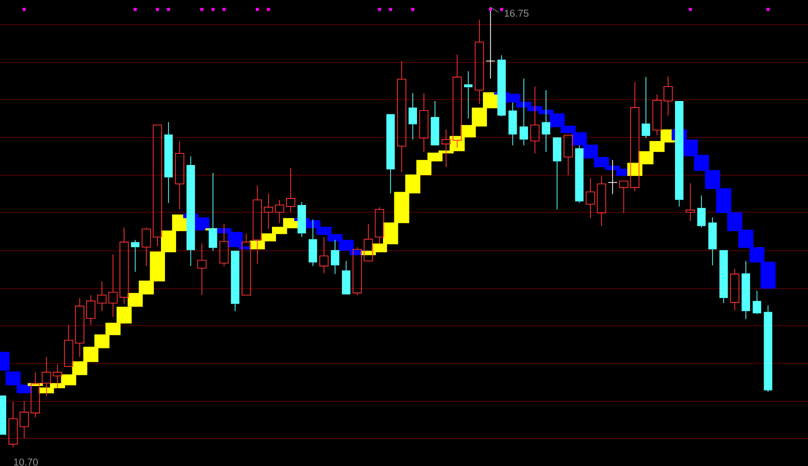 The width and height of the screenshot is (808, 466). Describe the element at coordinates (26, 462) in the screenshot. I see `text: 10.70` at that location.